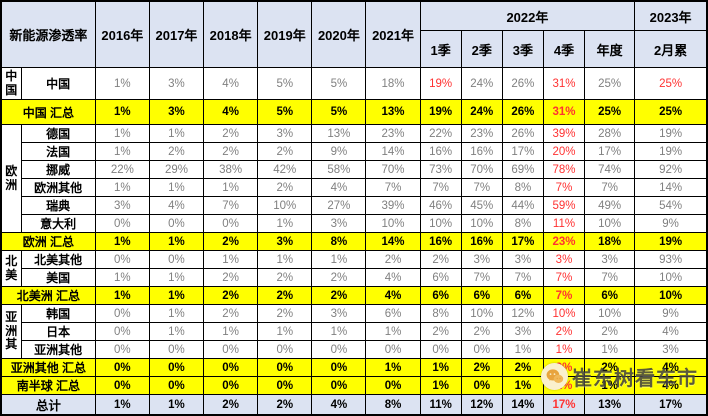 Image resolution: width=708 pixels, height=416 pixels. Describe the element at coordinates (231, 34) in the screenshot. I see `col-header-2018: 2018年` at that location.